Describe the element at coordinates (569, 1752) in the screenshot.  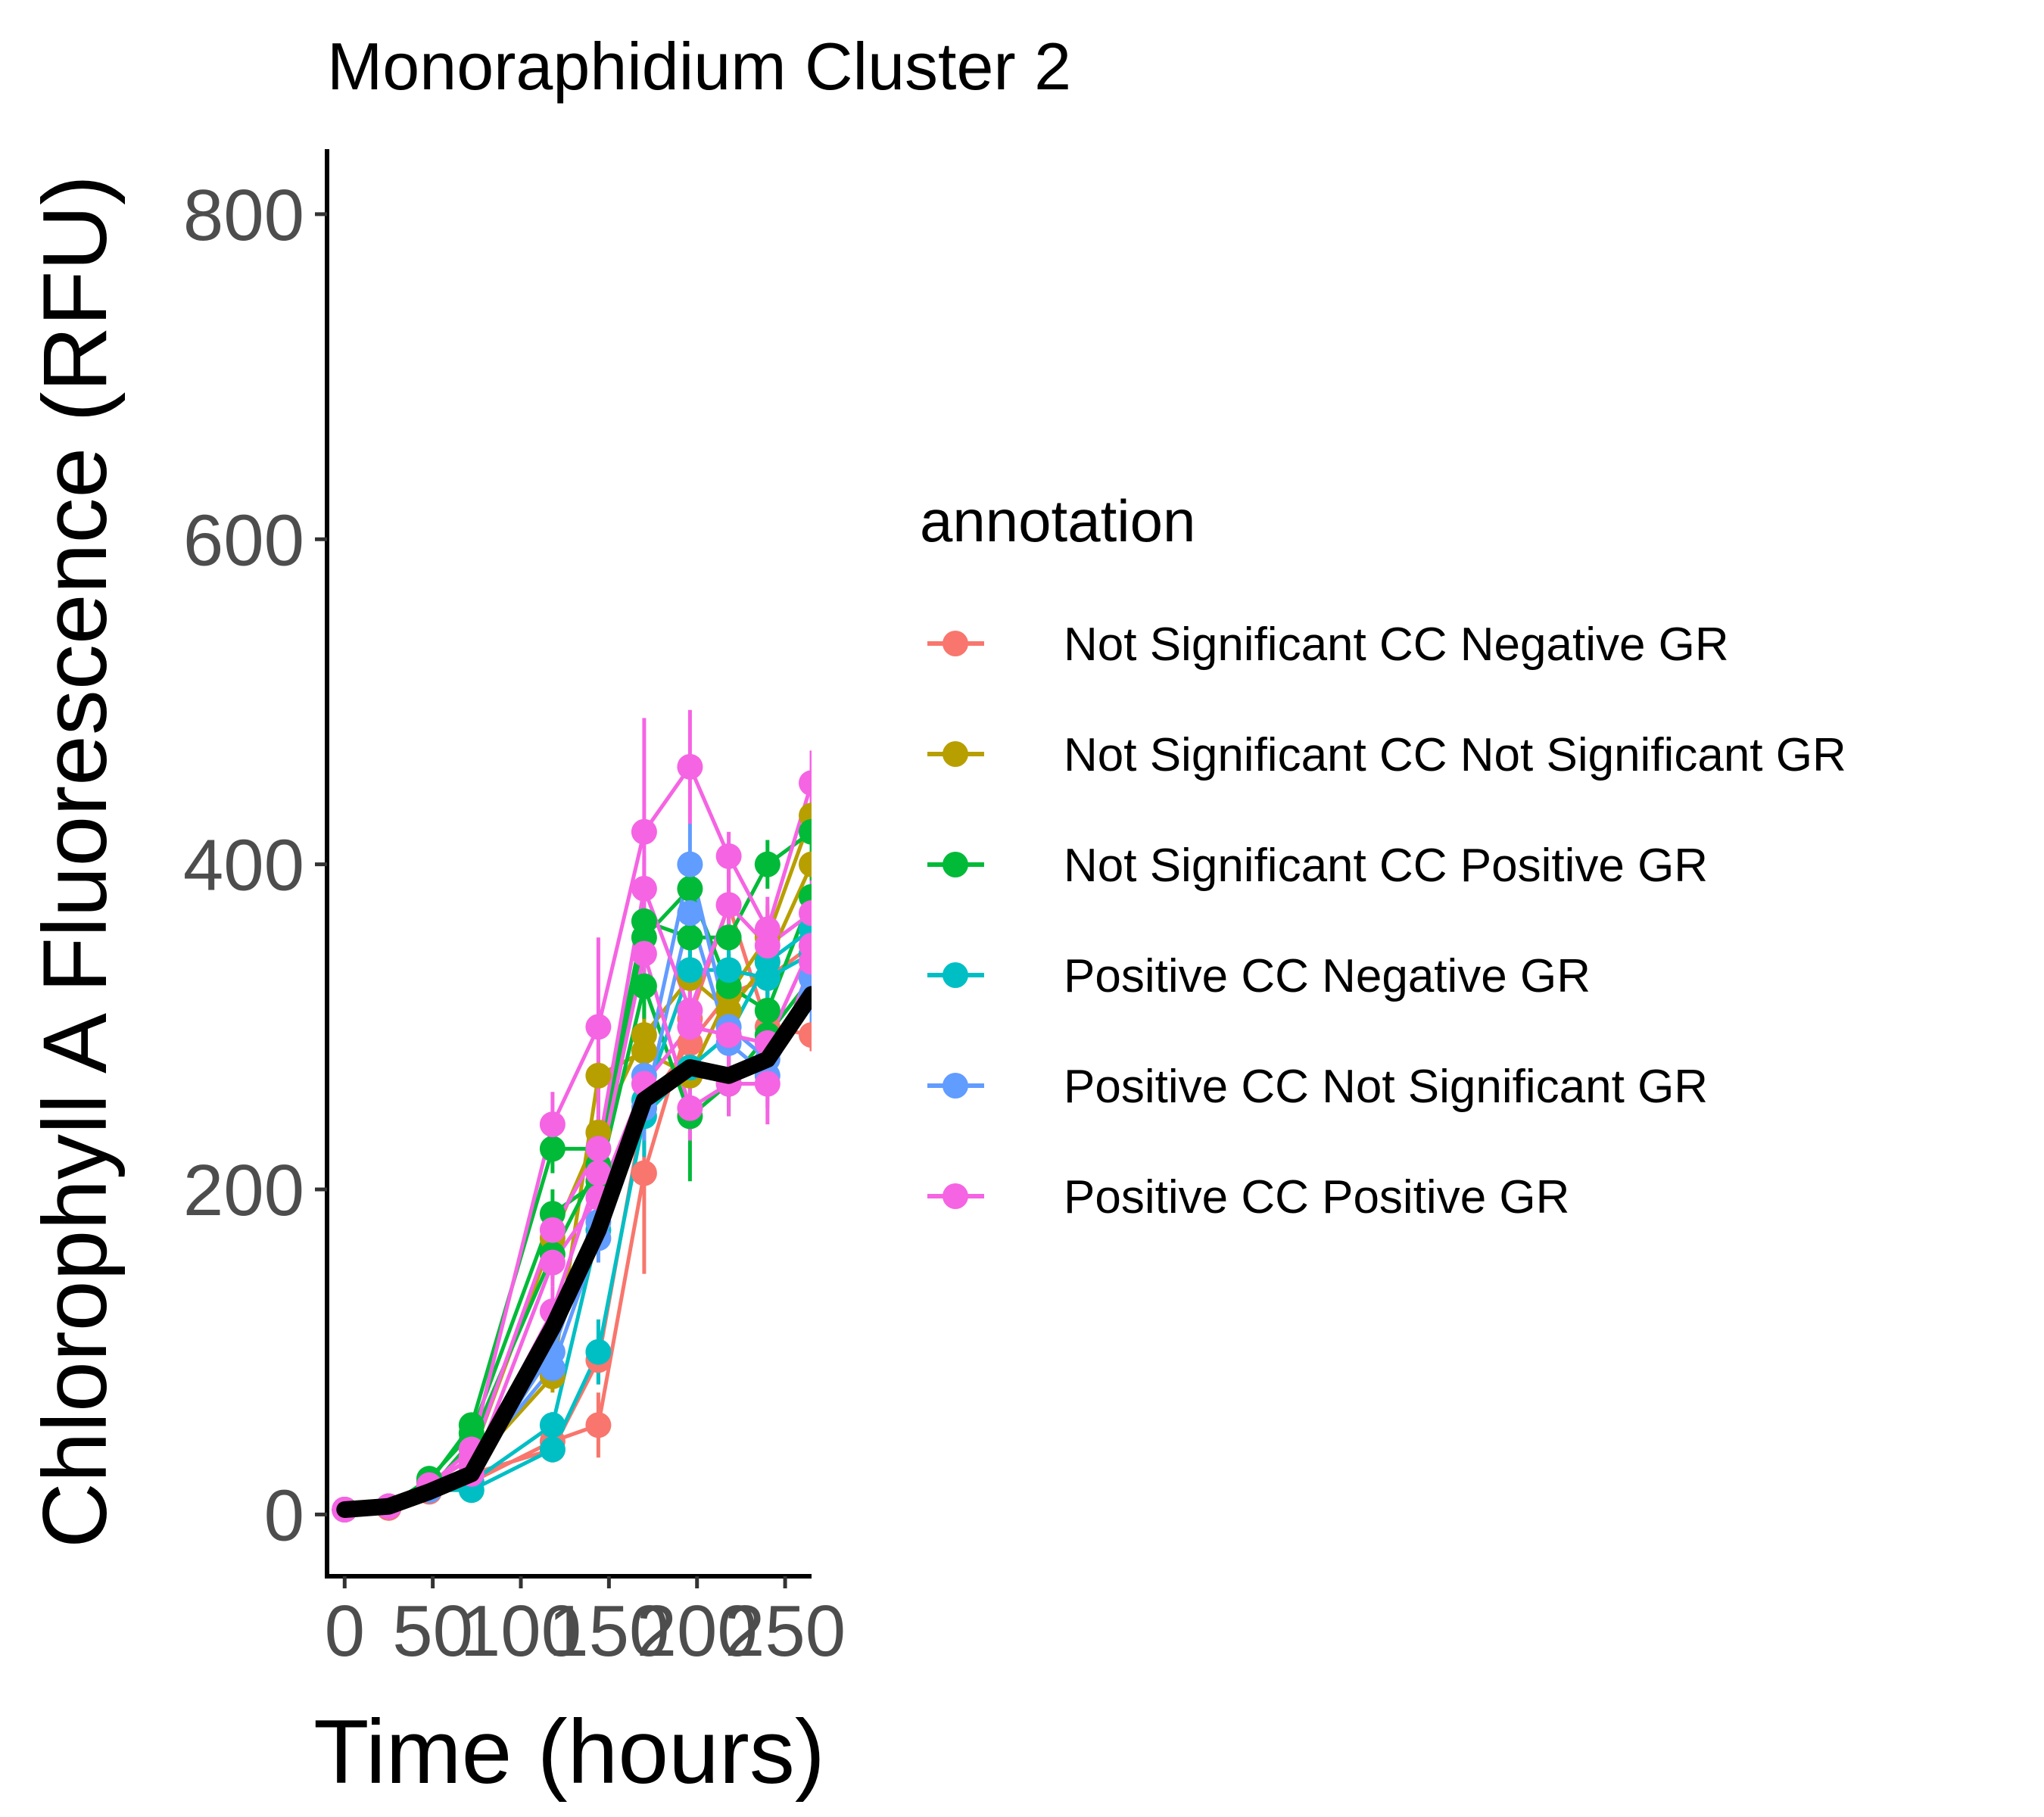
I see `x-axis-title: Time (hours)` at that location.